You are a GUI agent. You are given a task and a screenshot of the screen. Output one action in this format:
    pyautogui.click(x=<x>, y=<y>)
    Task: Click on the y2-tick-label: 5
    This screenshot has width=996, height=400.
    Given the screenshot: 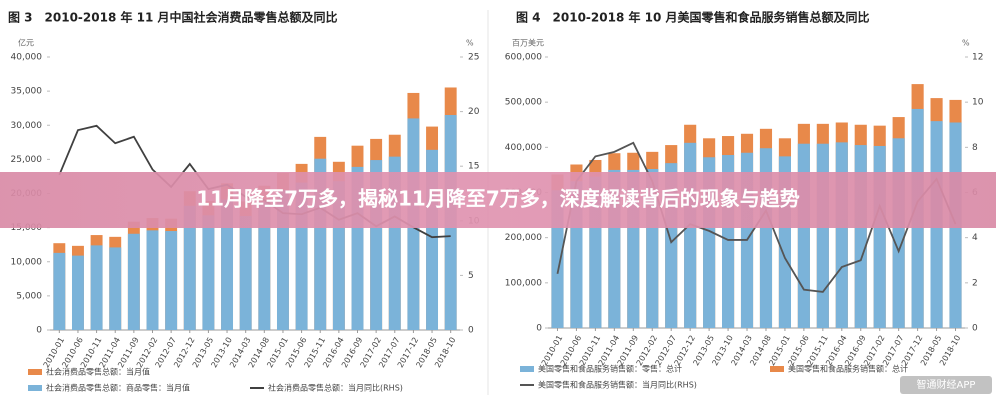 What is the action you would take?
    pyautogui.click(x=471, y=276)
    